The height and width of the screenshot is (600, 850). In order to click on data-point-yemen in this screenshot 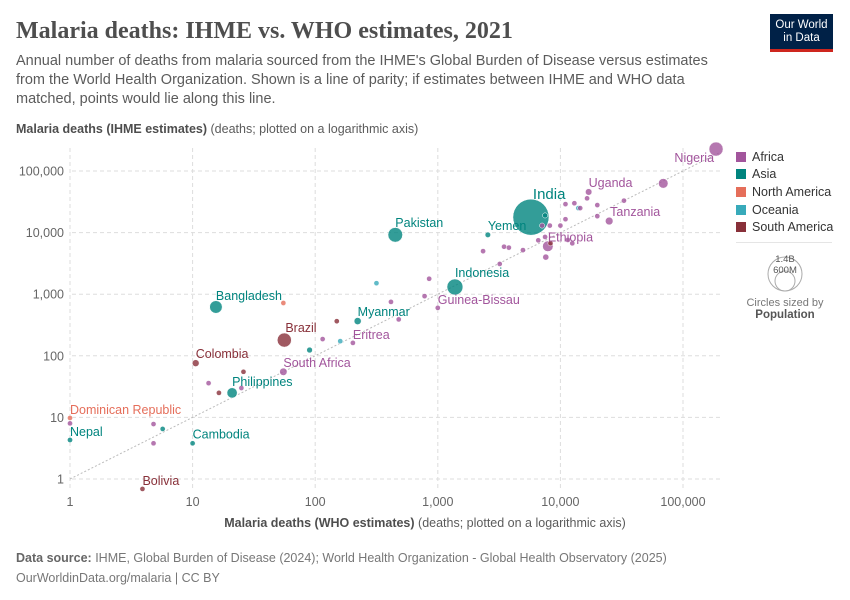, I will do `click(487, 234)`.